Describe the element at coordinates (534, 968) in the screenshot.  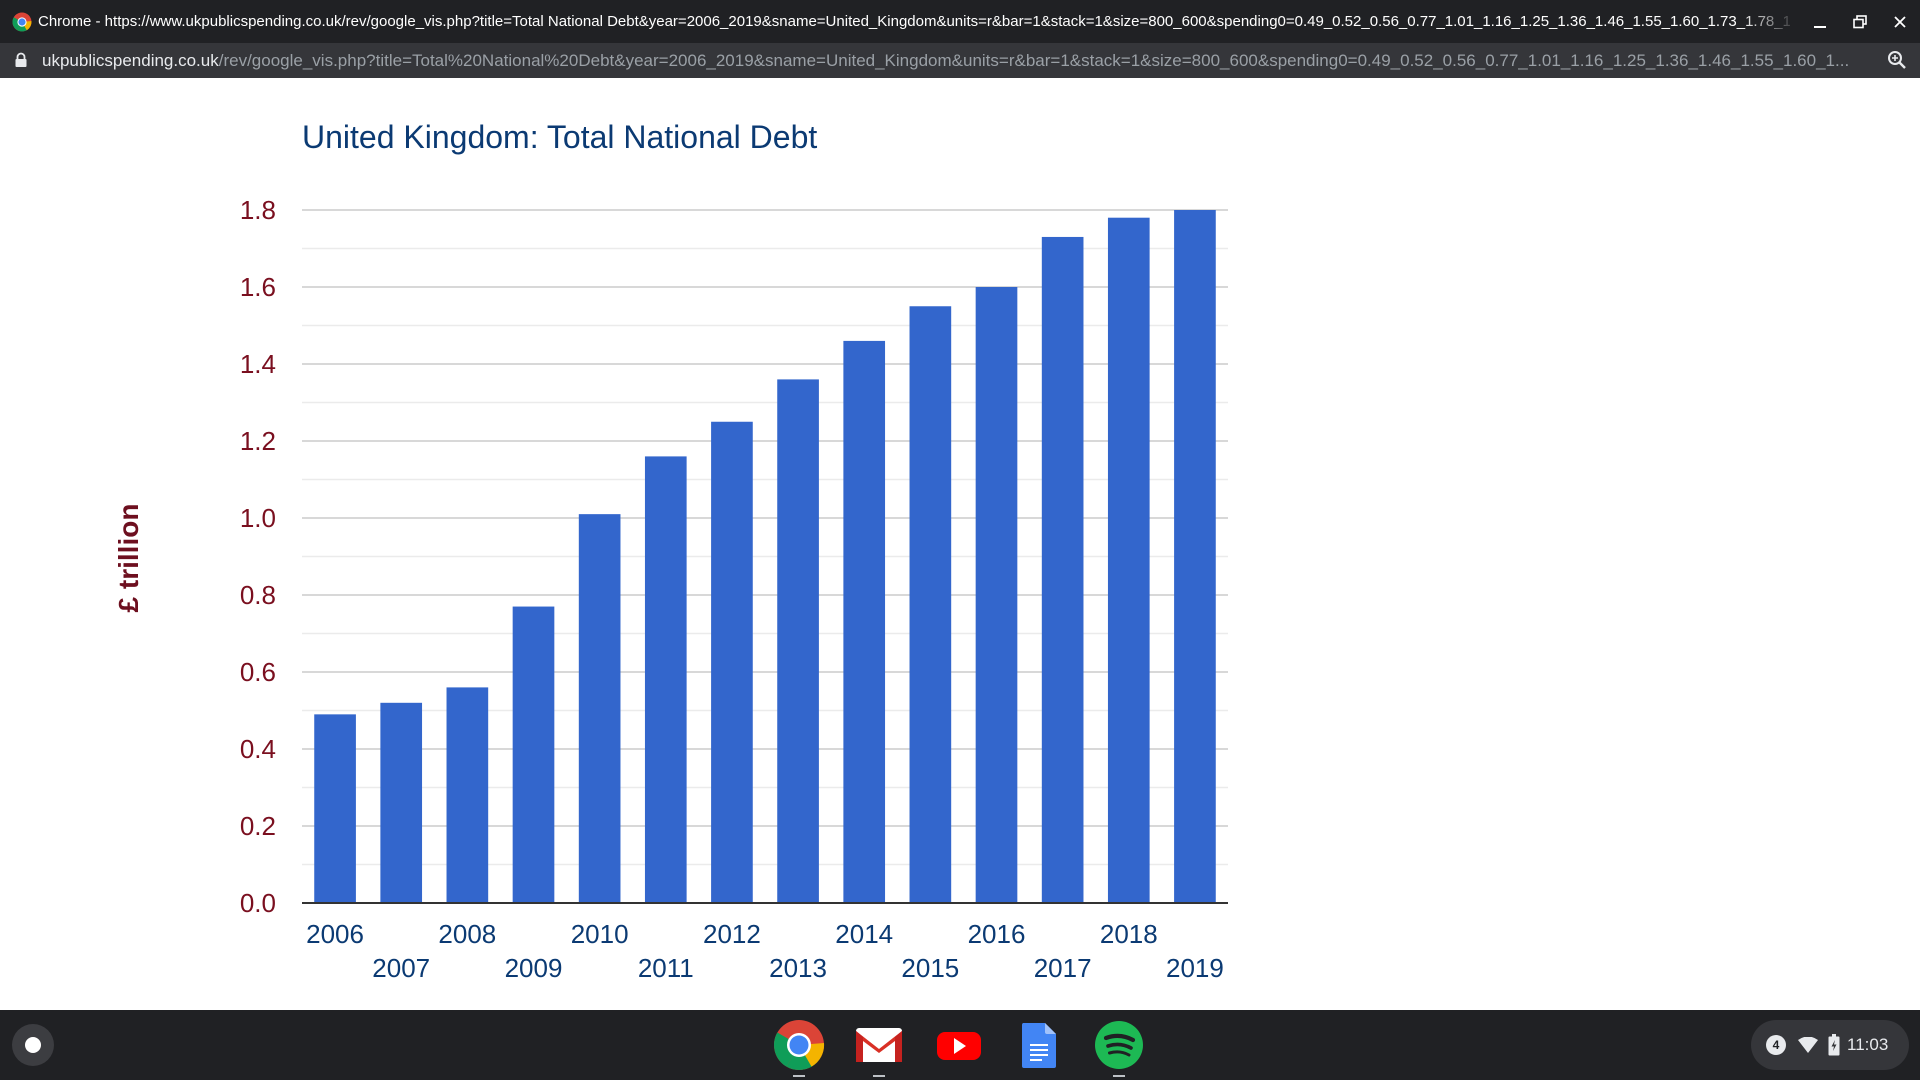
I see `x-tick-label: 2009` at that location.